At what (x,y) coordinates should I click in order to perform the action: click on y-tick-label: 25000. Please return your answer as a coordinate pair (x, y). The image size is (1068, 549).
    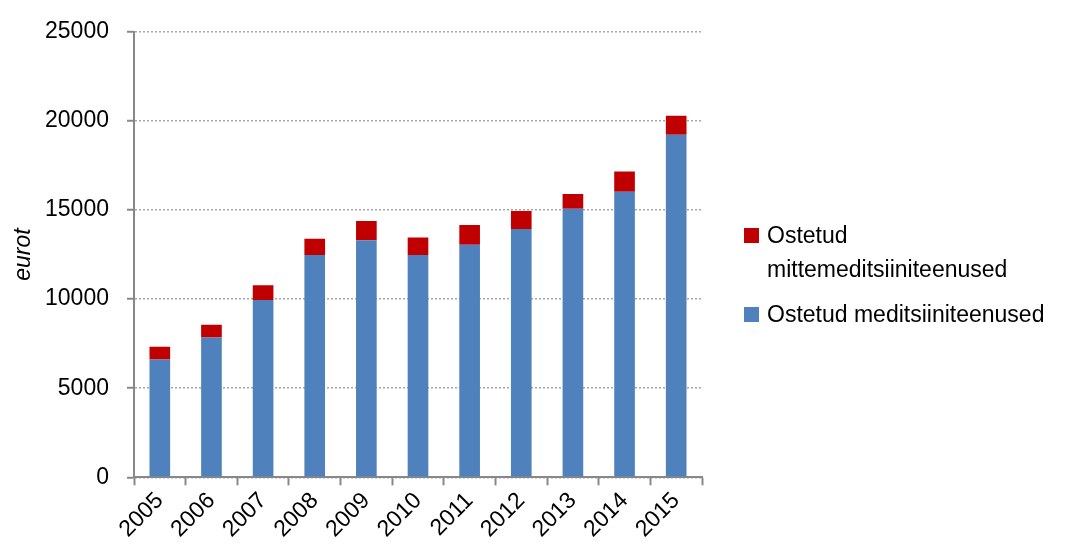
    Looking at the image, I should click on (77, 30).